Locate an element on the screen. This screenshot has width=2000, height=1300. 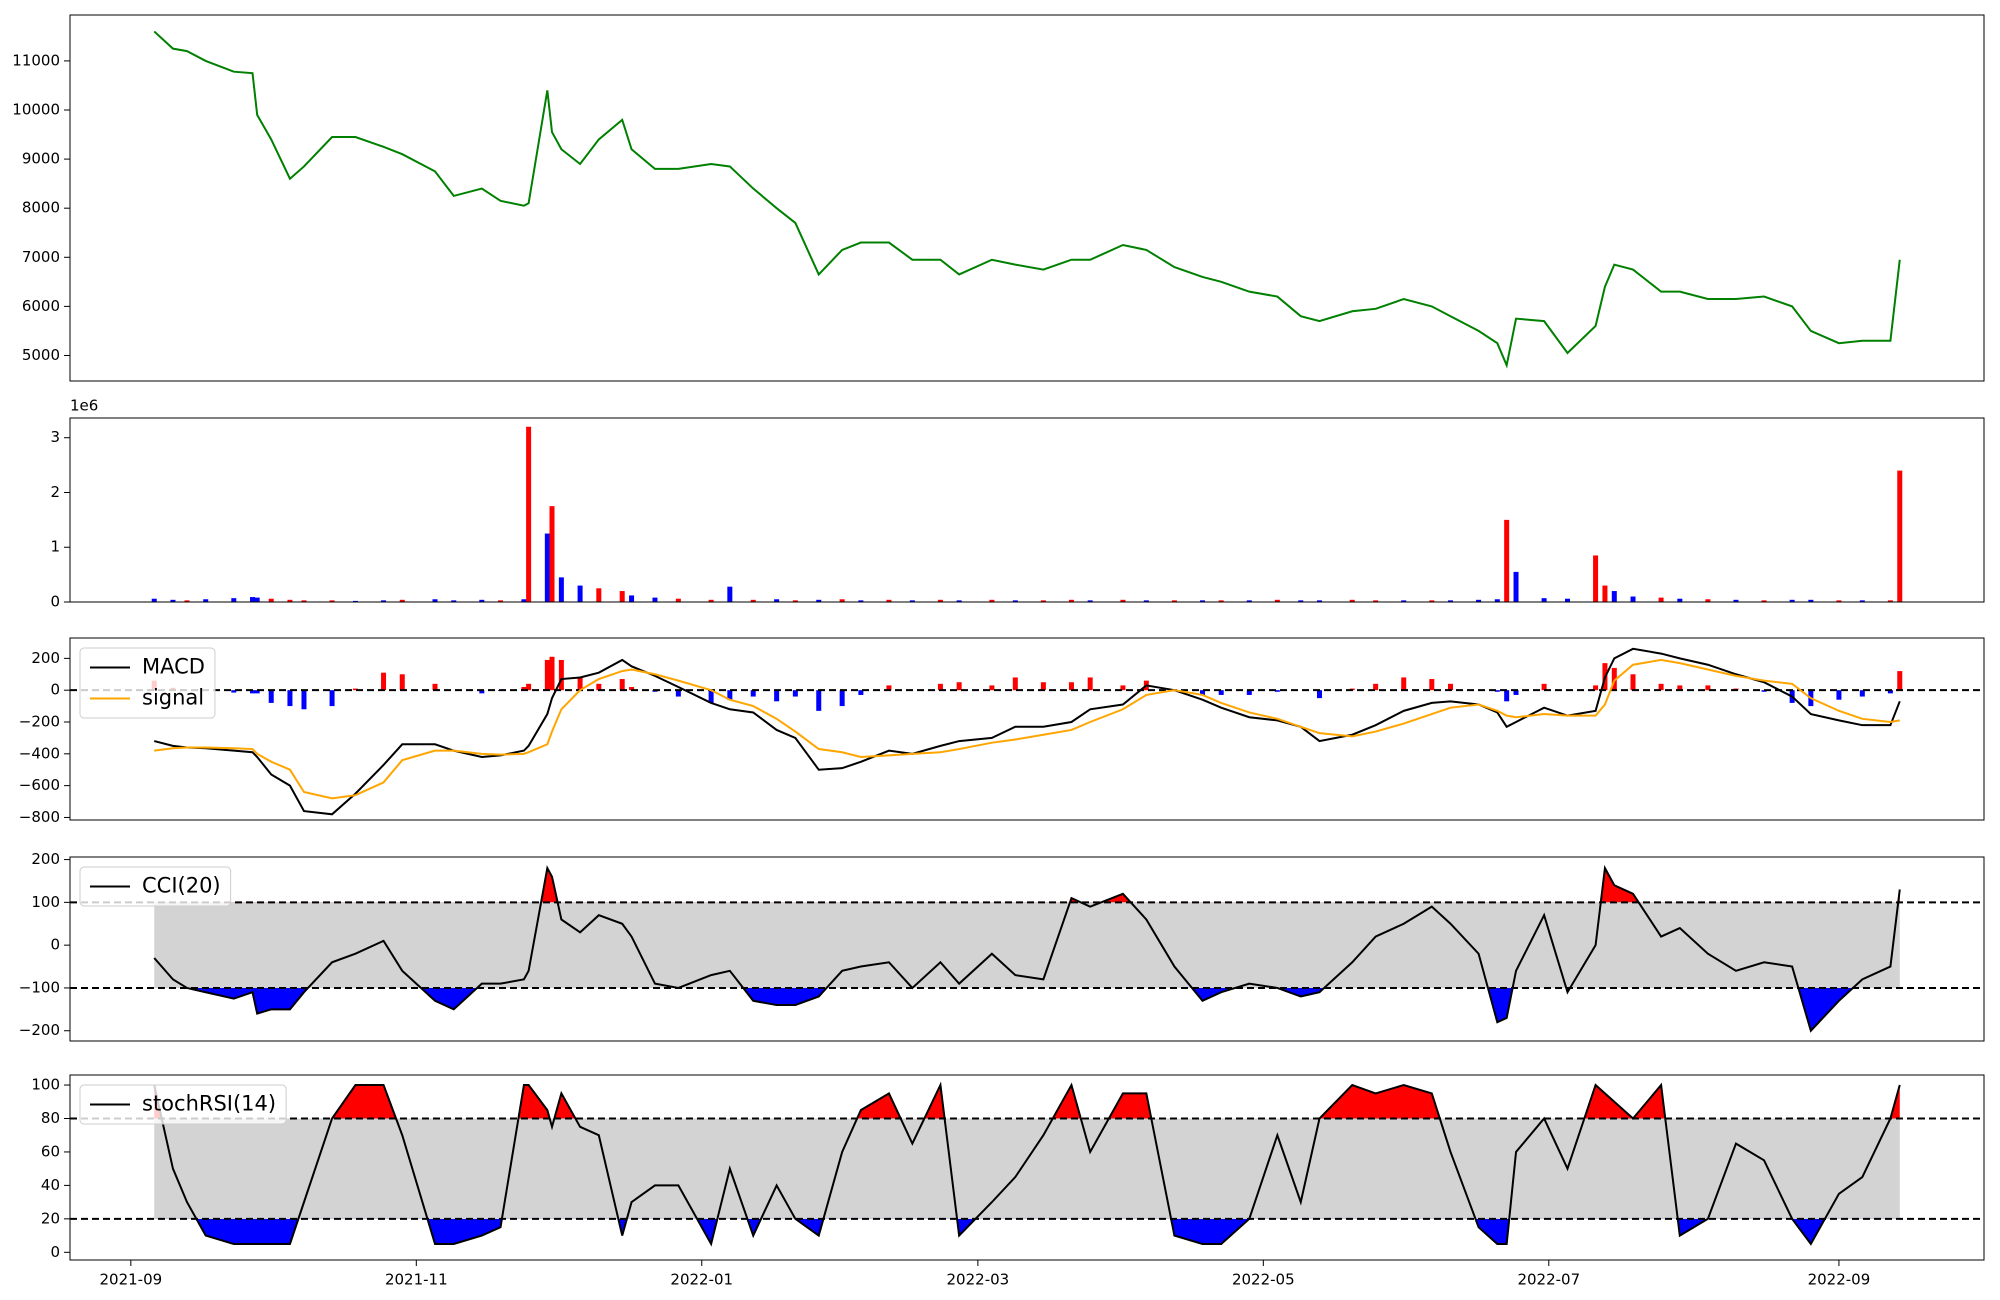
legend-label: stochRSI(14) is located at coordinates (209, 1104).